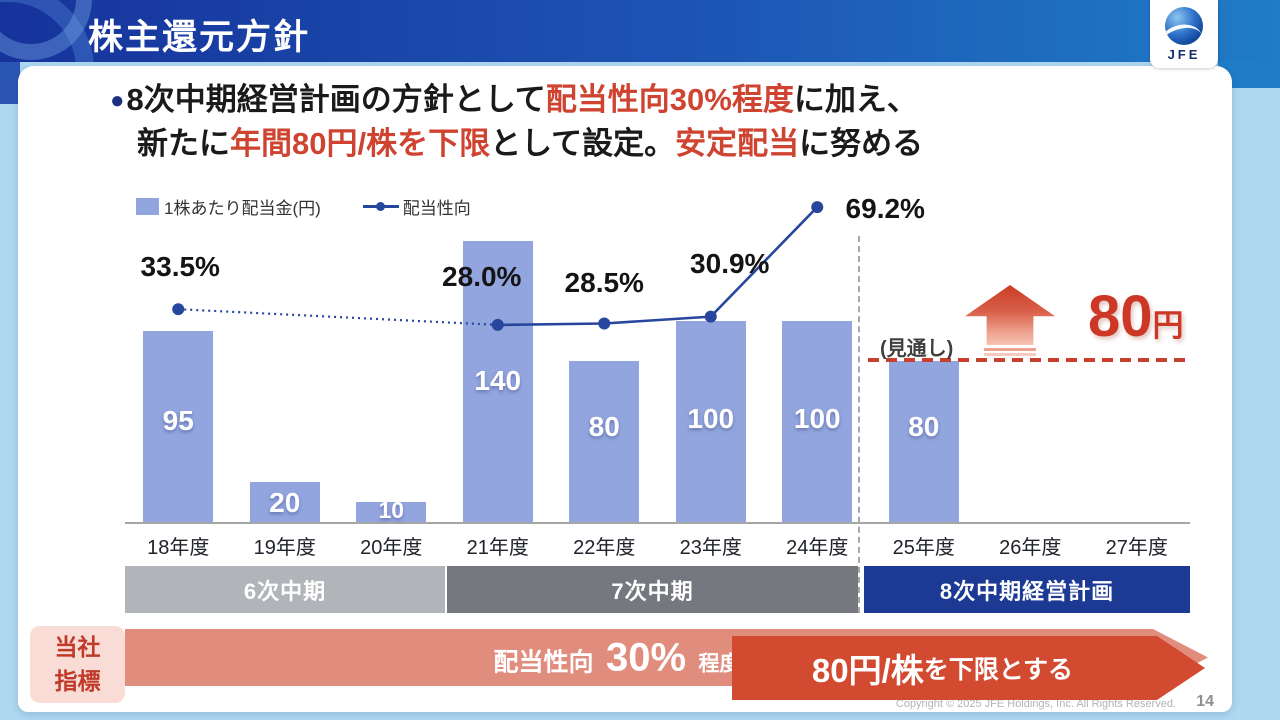 The width and height of the screenshot is (1280, 720). Describe the element at coordinates (10, 83) in the screenshot. I see `header-corner-decor` at that location.